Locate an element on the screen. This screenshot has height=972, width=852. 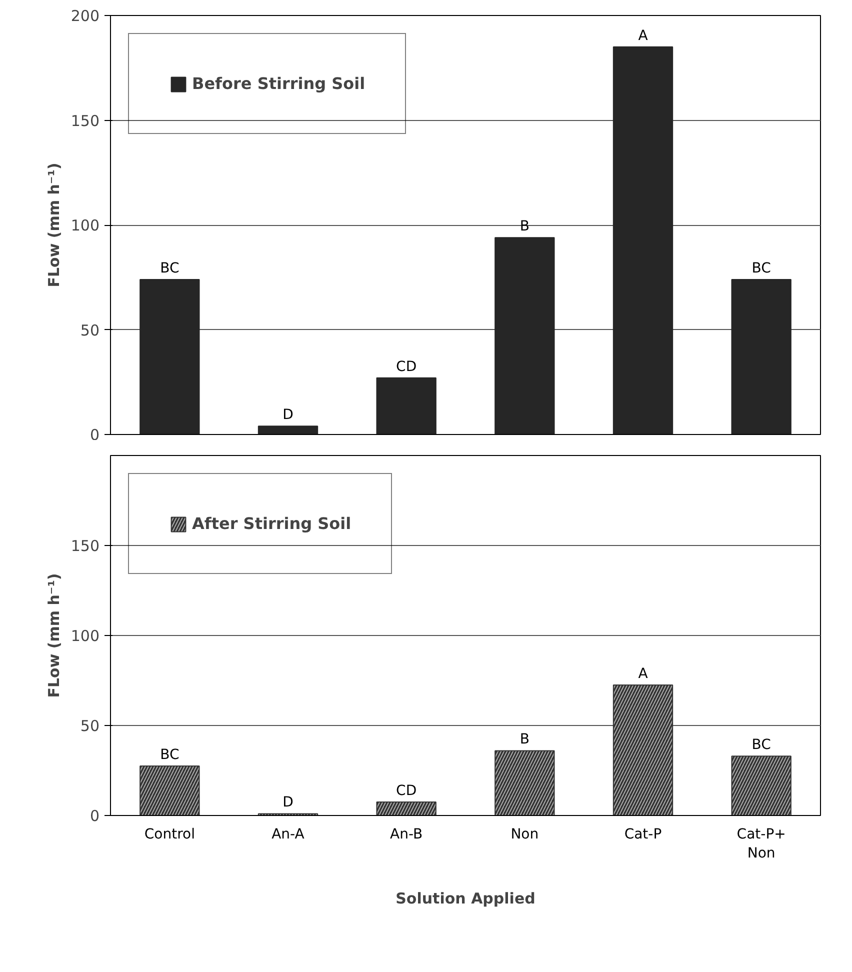
legend-label: Before Stirring Soil is located at coordinates (279, 83).